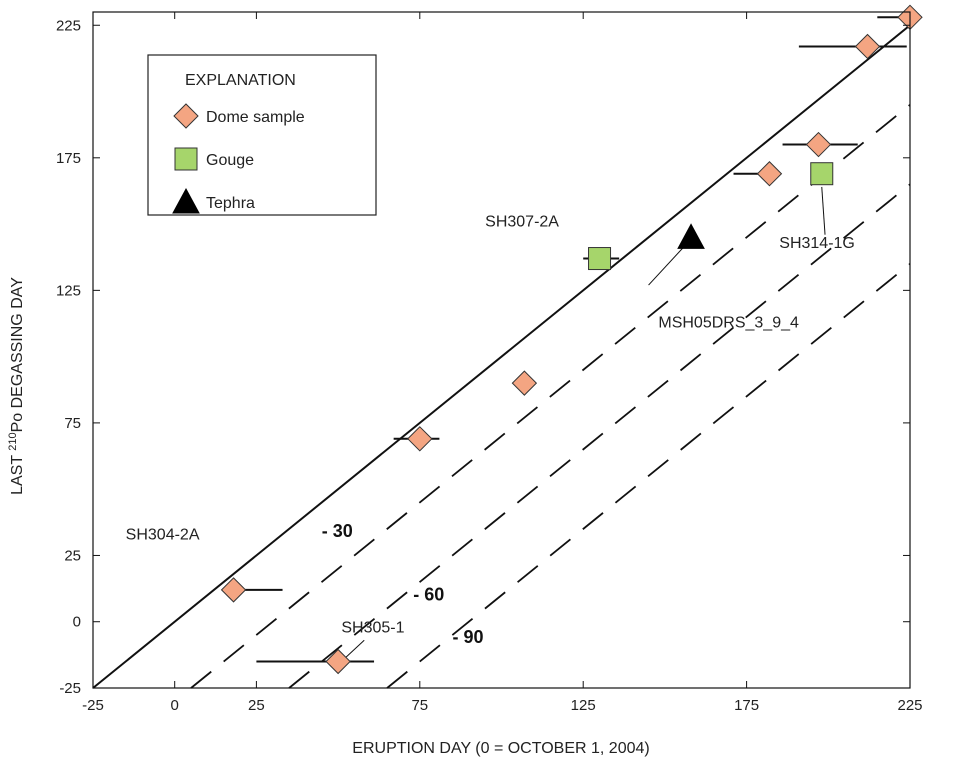 Image resolution: width=960 pixels, height=774 pixels. What do you see at coordinates (522, 222) in the screenshot?
I see `annotation-label: SH307-2A` at bounding box center [522, 222].